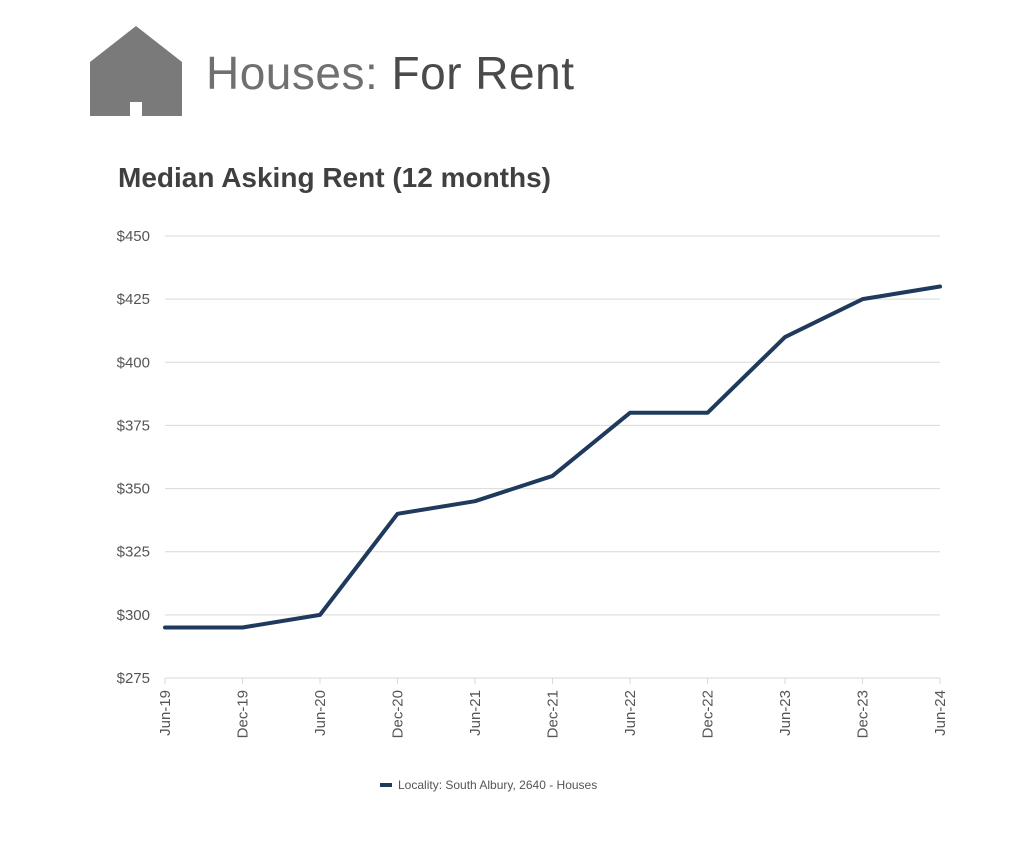 This screenshot has width=1024, height=843. What do you see at coordinates (136, 71) in the screenshot?
I see `house-icon` at bounding box center [136, 71].